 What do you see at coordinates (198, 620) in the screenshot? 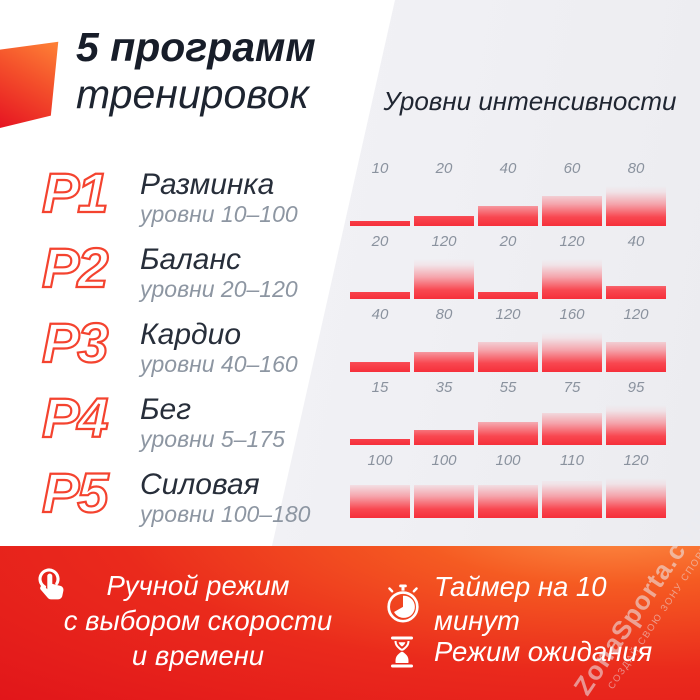
I see `manual-mode-line-2: с выбором скорости` at bounding box center [198, 620].